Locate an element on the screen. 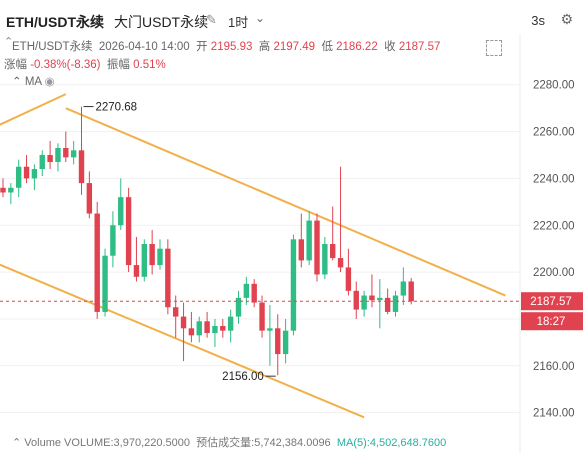 This screenshot has height=453, width=585. y-tick-label: 2200.00 is located at coordinates (554, 273).